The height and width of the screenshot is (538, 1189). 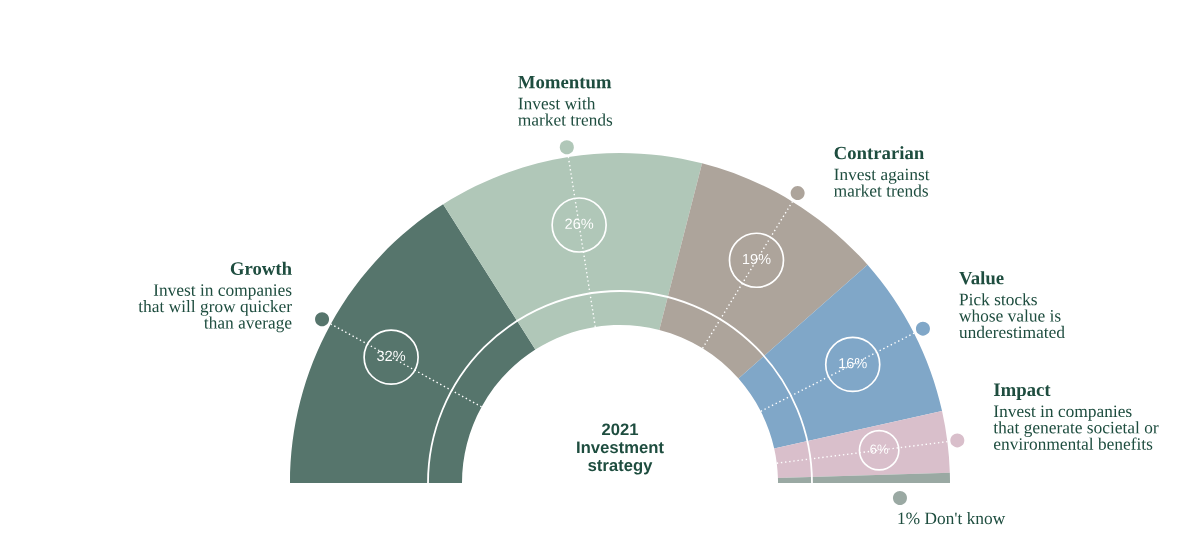 What do you see at coordinates (1022, 391) in the screenshot?
I see `slice-label: Impact` at bounding box center [1022, 391].